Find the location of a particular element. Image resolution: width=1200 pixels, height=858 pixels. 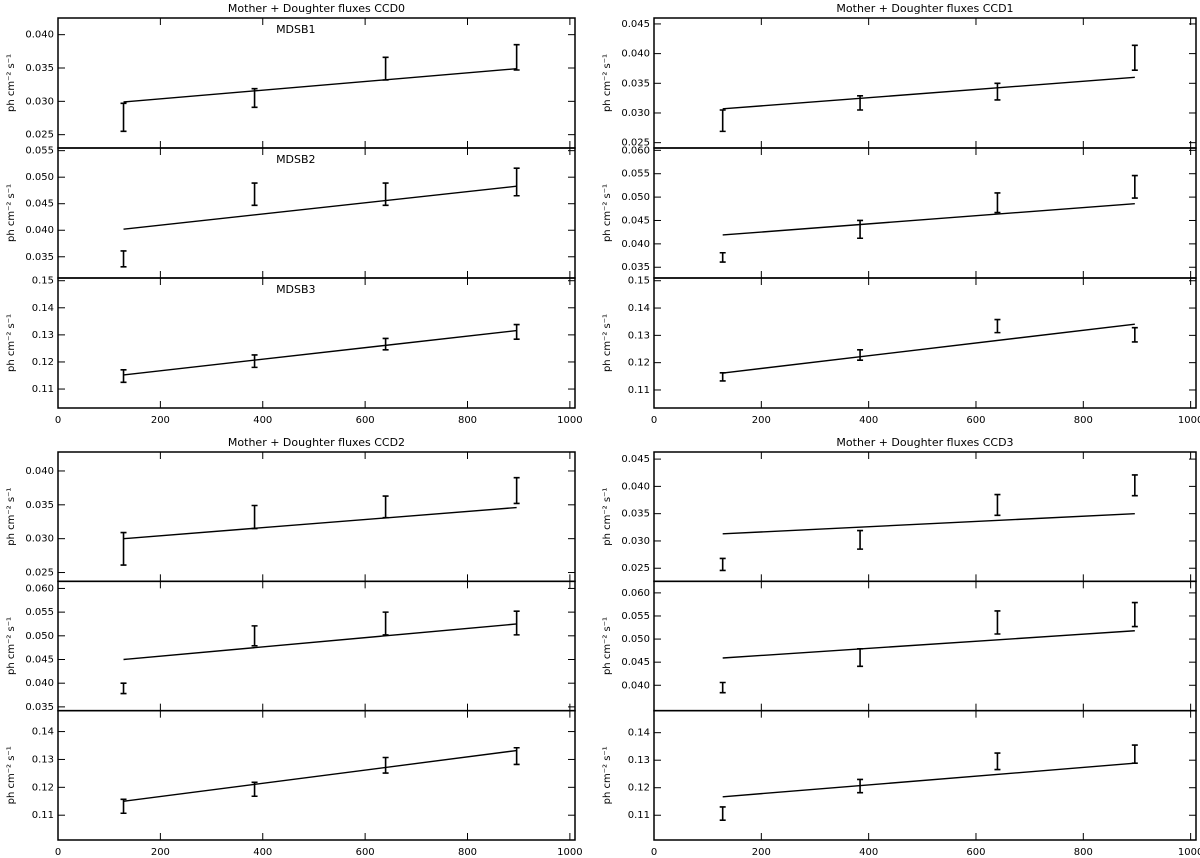

chart-title: Mother + Doughter fluxes CCD2 is located at coordinates (316, 442).